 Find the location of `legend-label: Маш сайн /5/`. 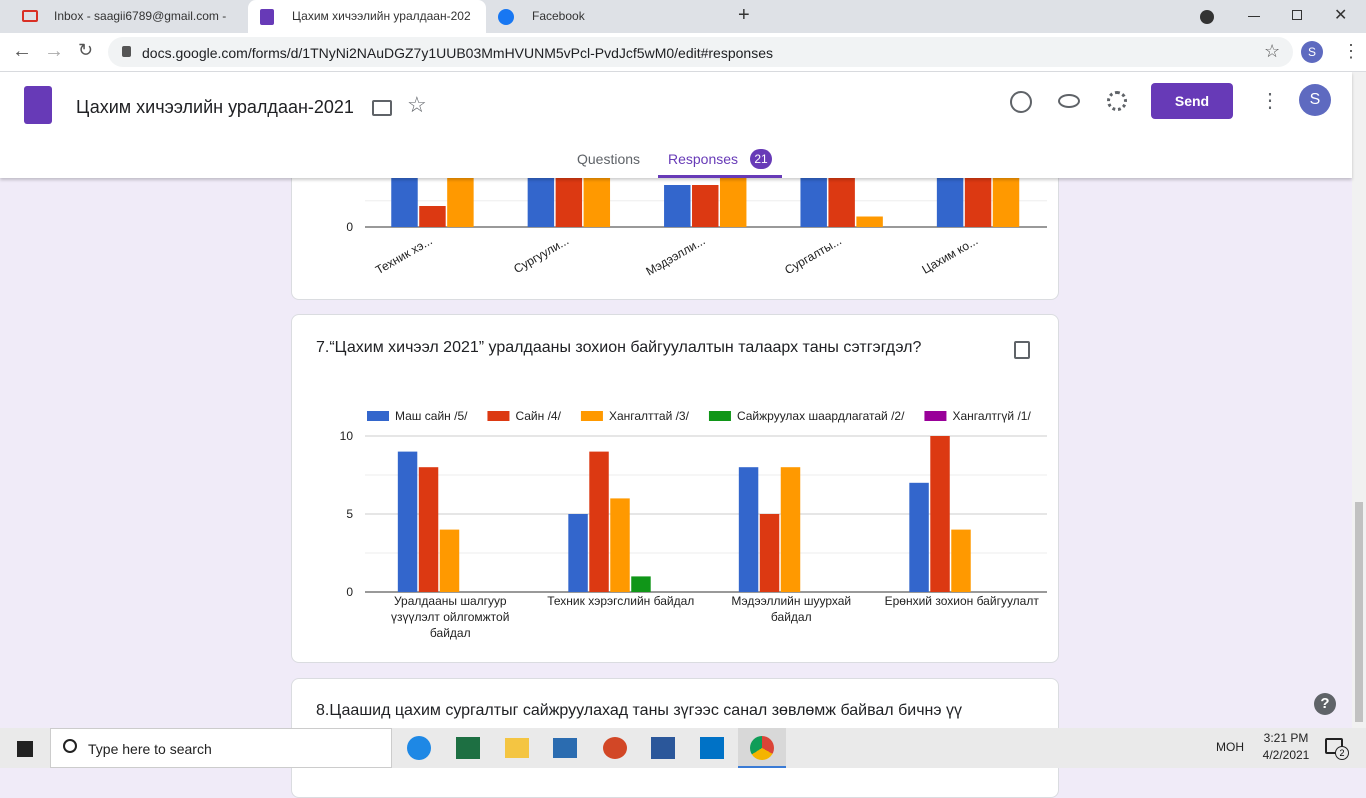

legend-label: Маш сайн /5/ is located at coordinates (431, 416).